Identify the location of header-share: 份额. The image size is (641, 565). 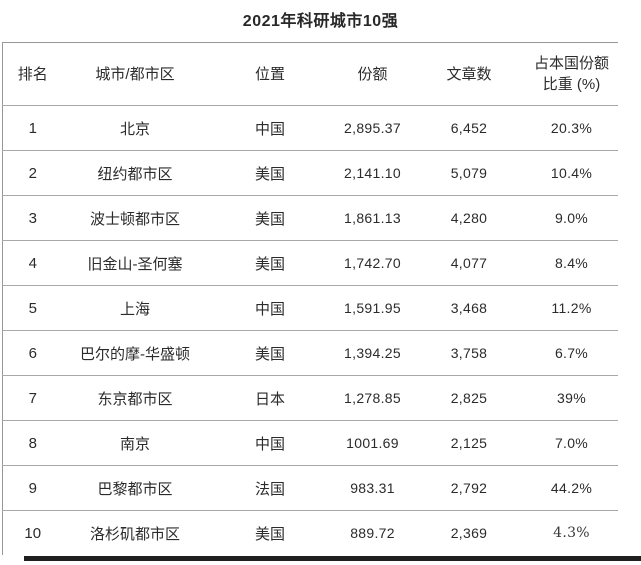
(372, 74).